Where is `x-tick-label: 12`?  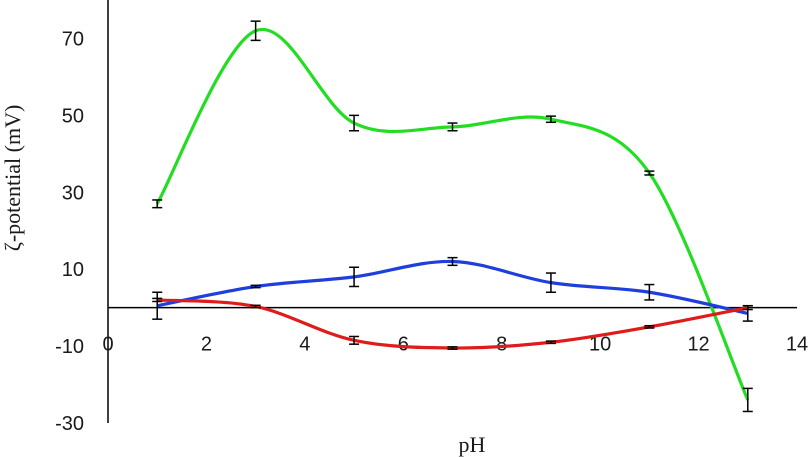
x-tick-label: 12 is located at coordinates (698, 345).